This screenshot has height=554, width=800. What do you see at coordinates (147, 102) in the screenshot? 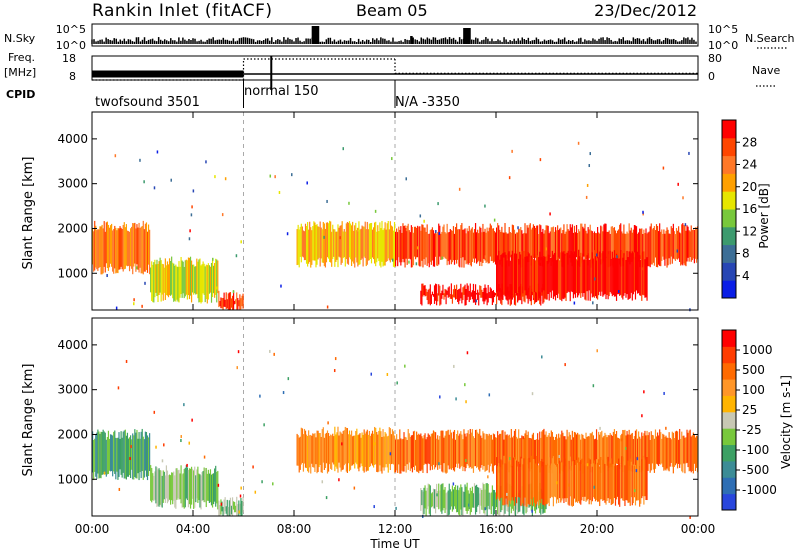
I see `cpid-label-twofsound: twofsound 3501` at bounding box center [147, 102].